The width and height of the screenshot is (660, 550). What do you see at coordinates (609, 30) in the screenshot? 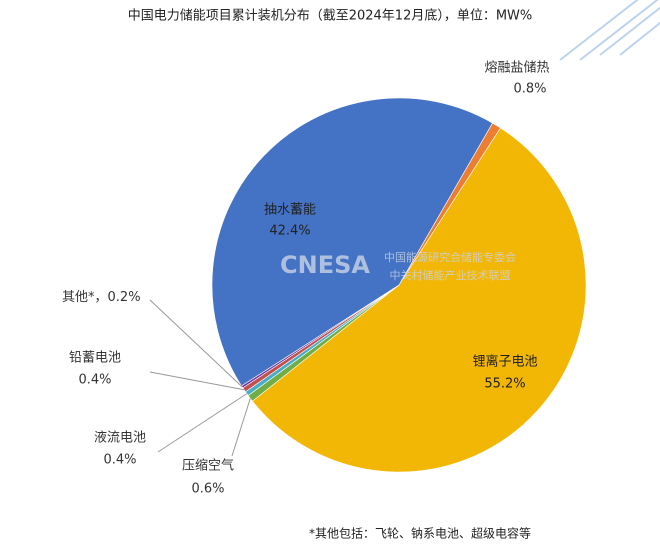
I see `decoration` at bounding box center [609, 30].